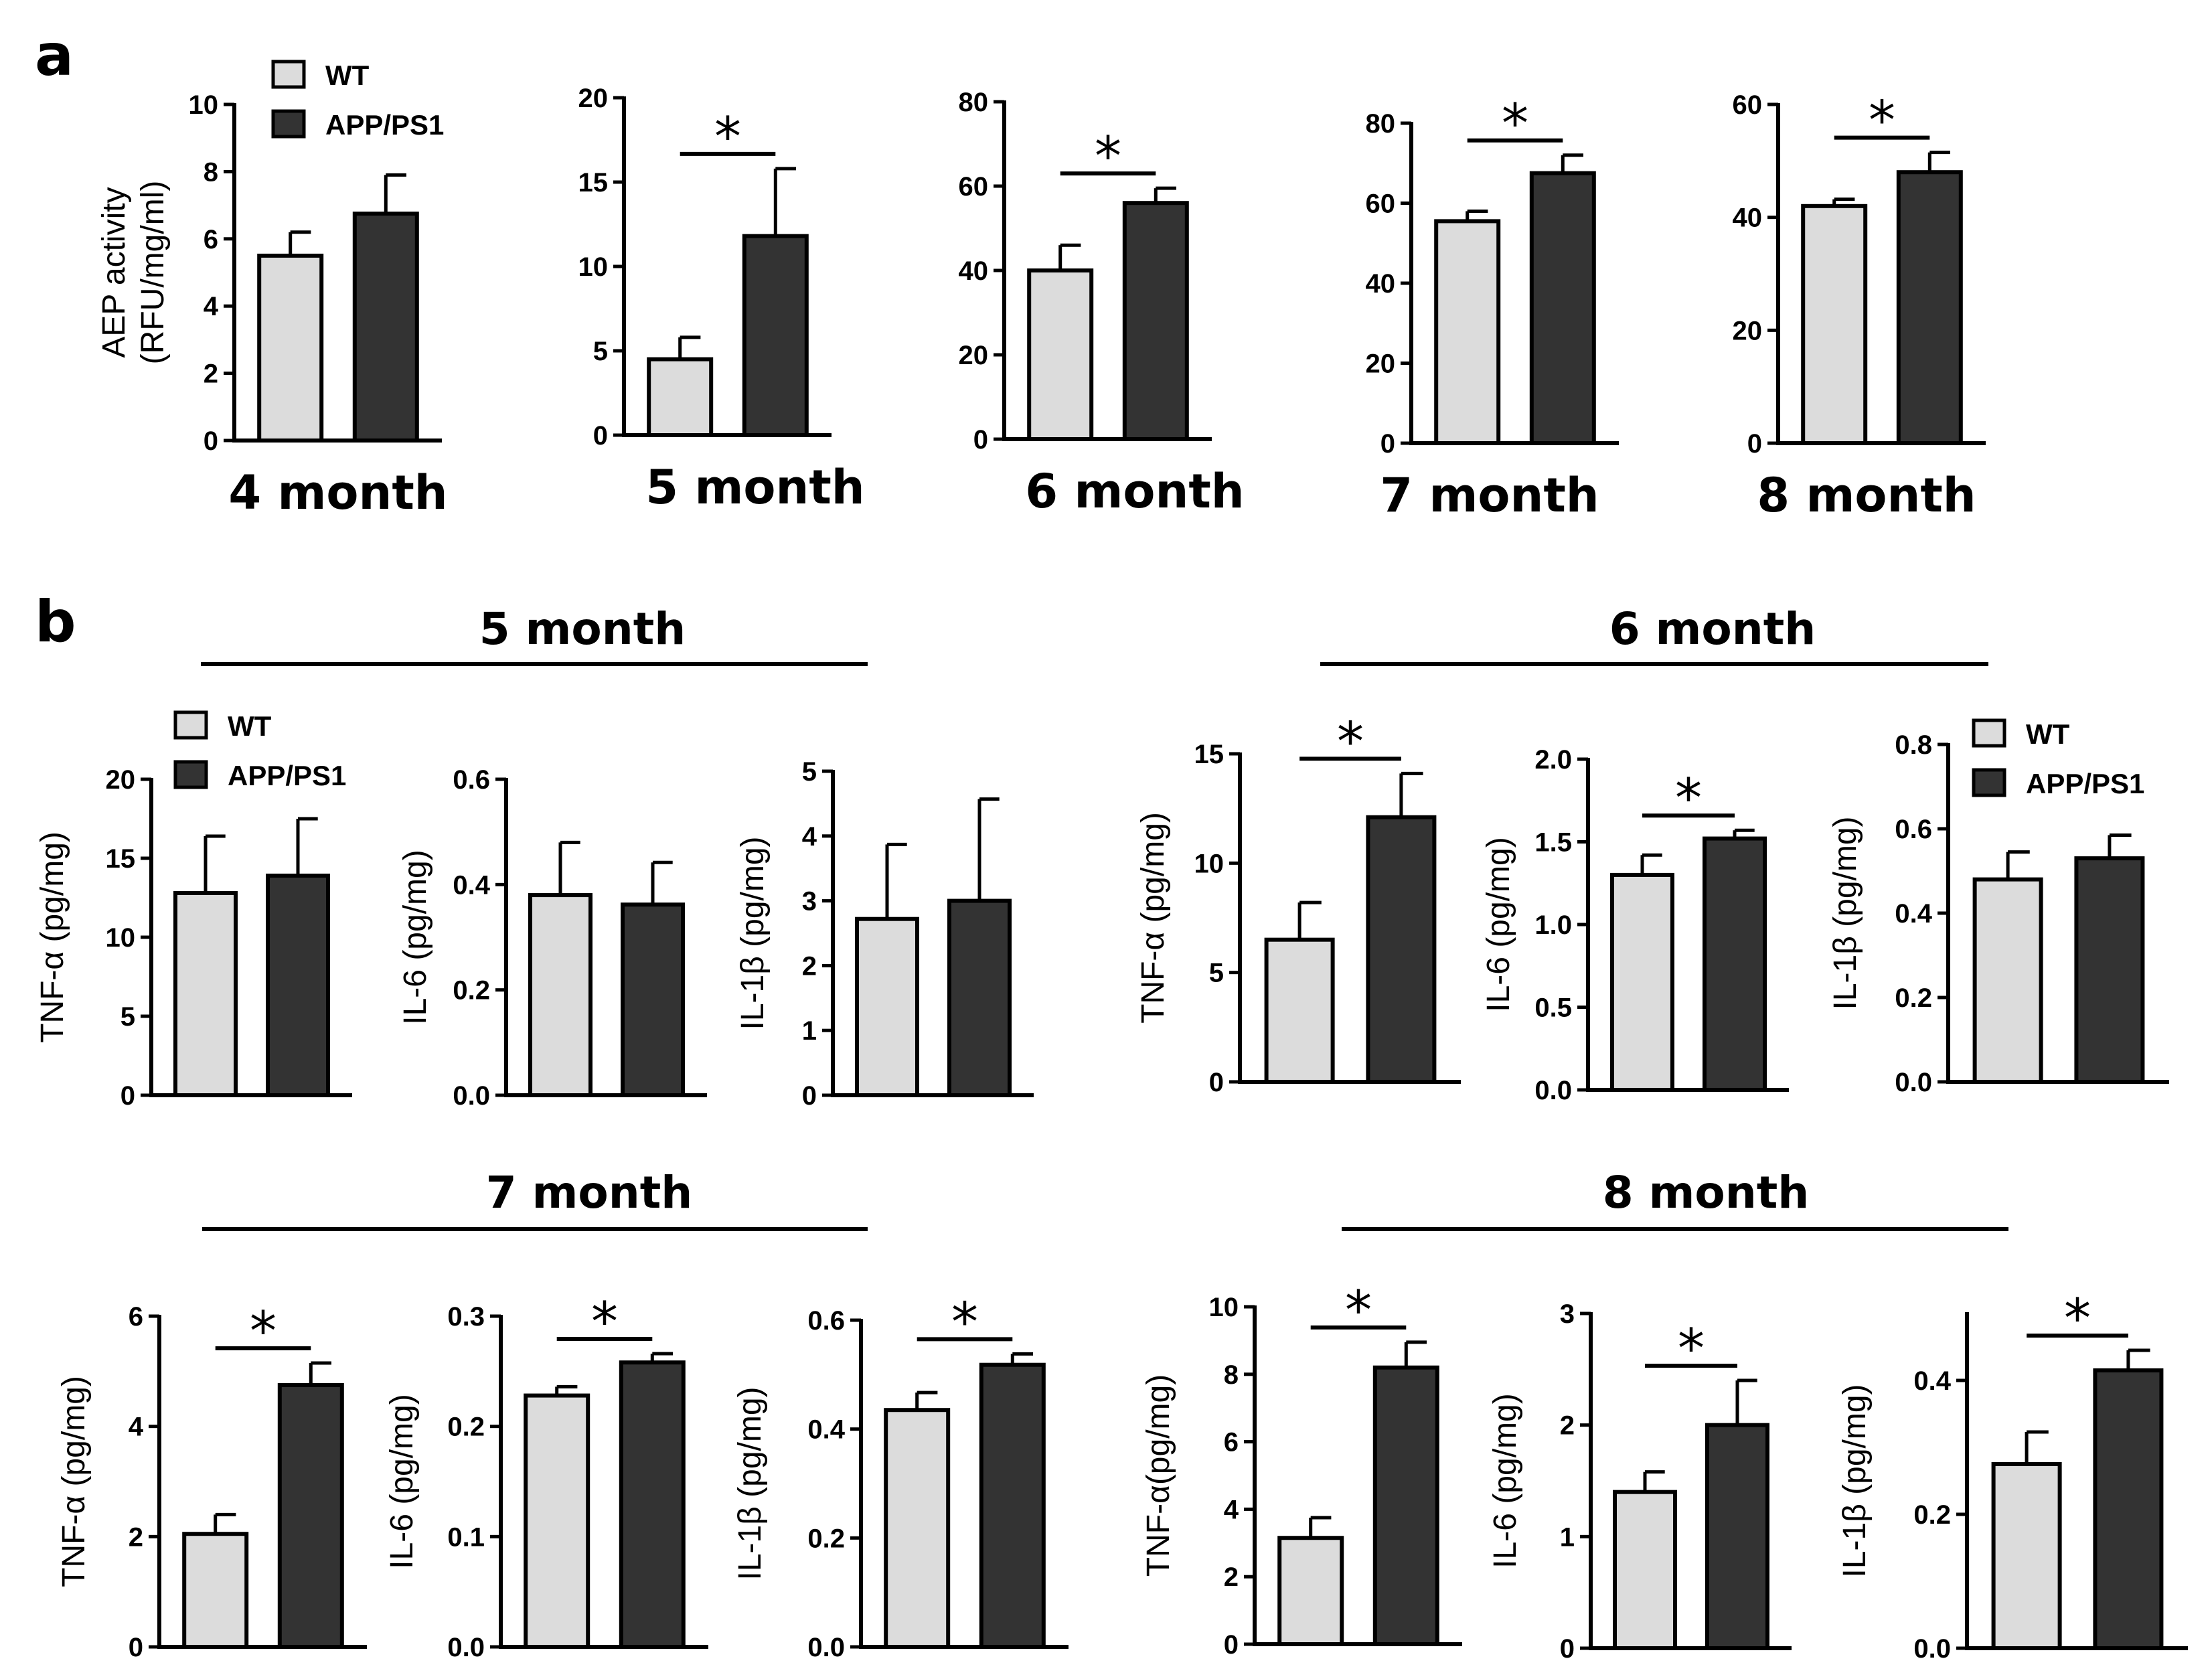  I want to click on x-axis-label: 6 month, so click(1134, 491).